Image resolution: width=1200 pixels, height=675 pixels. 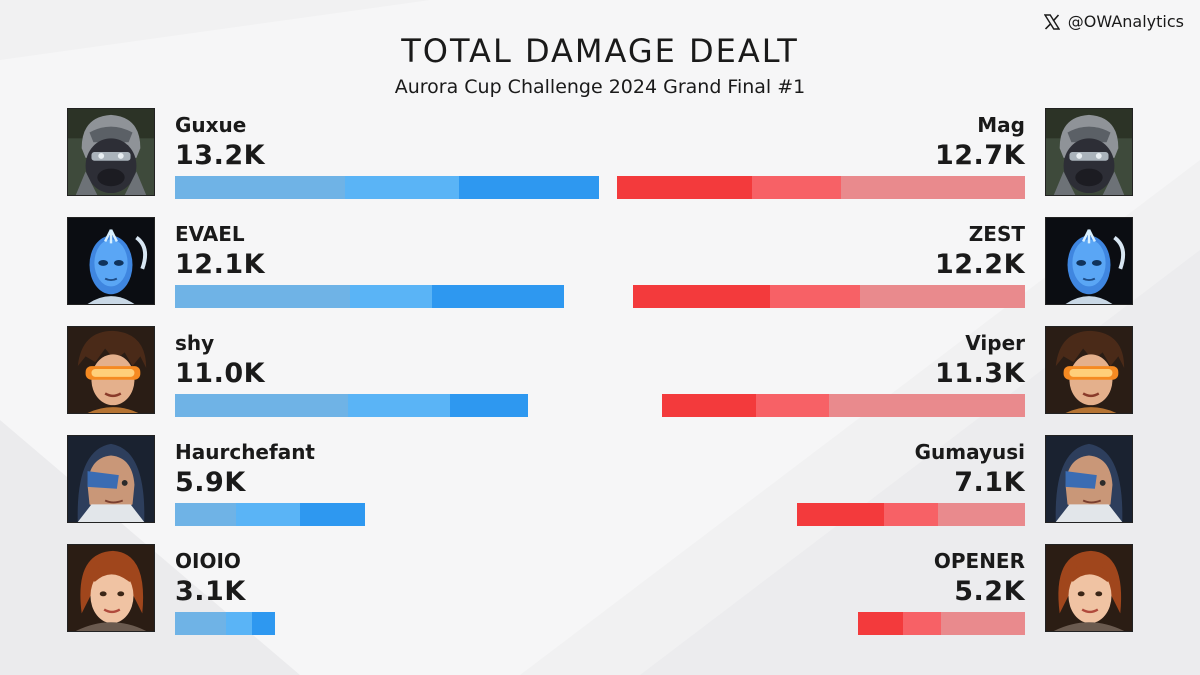 What do you see at coordinates (995, 343) in the screenshot?
I see `right-player-name: Viper` at bounding box center [995, 343].